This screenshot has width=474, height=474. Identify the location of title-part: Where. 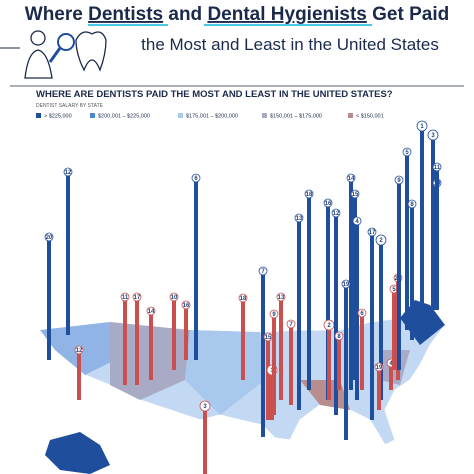
(56, 14).